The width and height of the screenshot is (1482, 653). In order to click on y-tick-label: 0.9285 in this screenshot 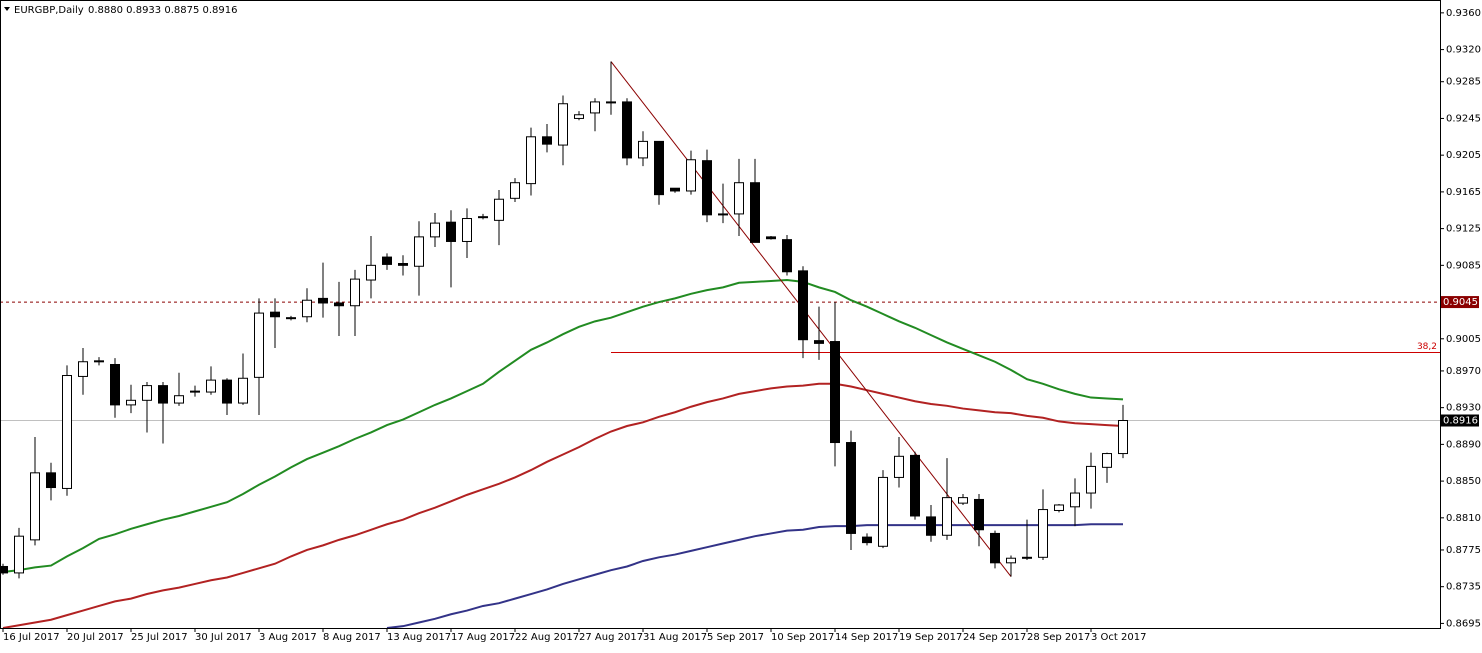, I will do `click(1463, 82)`.